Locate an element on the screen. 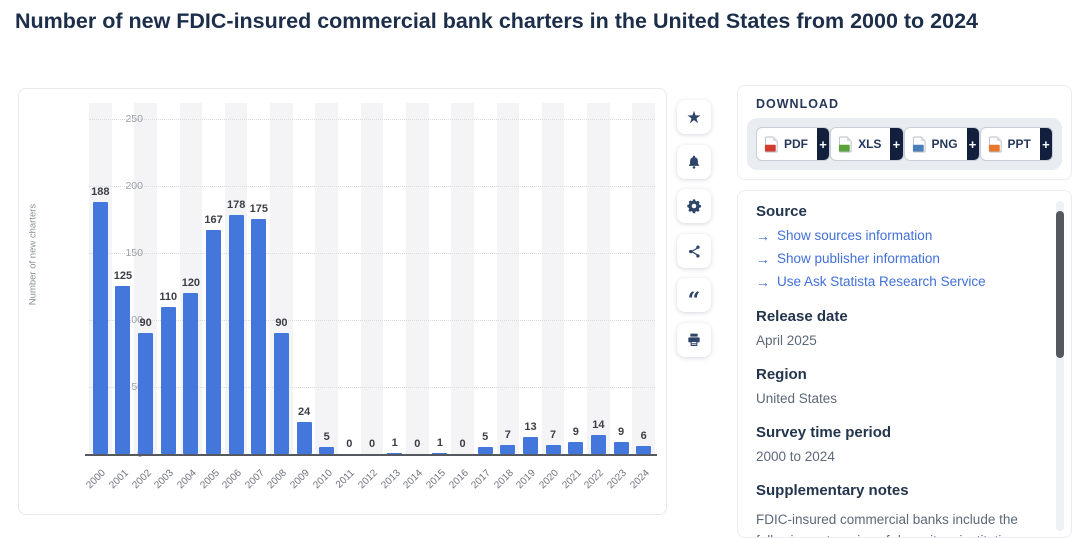  bar-2023 is located at coordinates (621, 448).